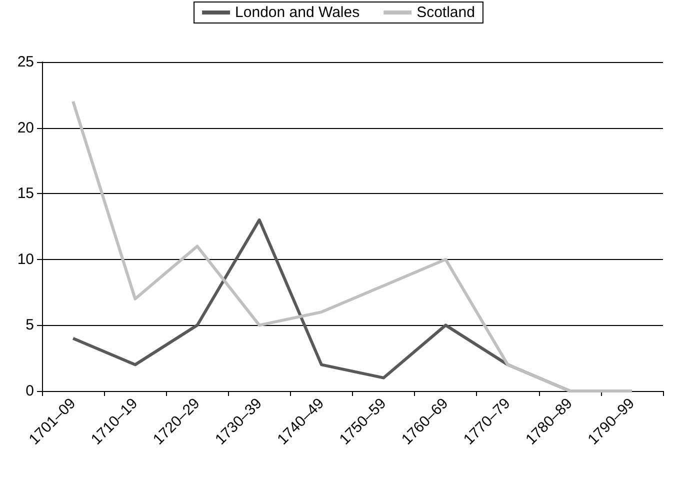 The image size is (677, 479). I want to click on y-tick-label: 5, so click(30, 325).